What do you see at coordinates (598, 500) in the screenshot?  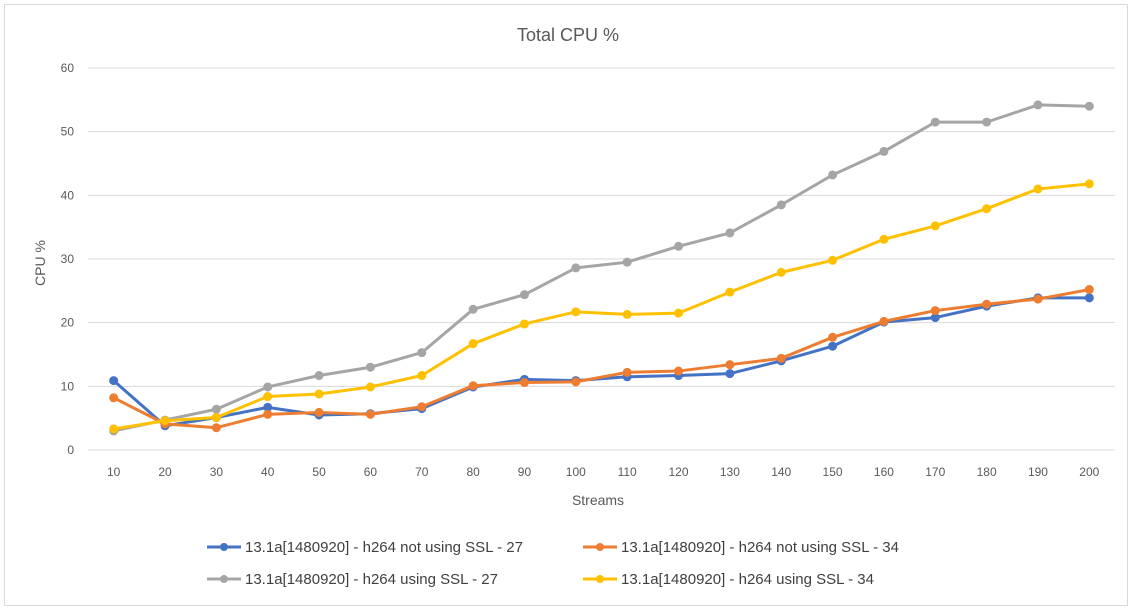 I see `x-axis-label: Streams` at bounding box center [598, 500].